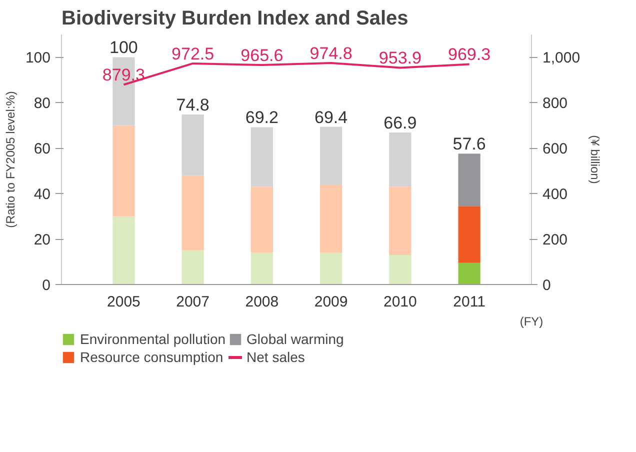 The image size is (636, 452). I want to click on y-axis-title: (Ratio to FY2005 level:%), so click(10, 159).